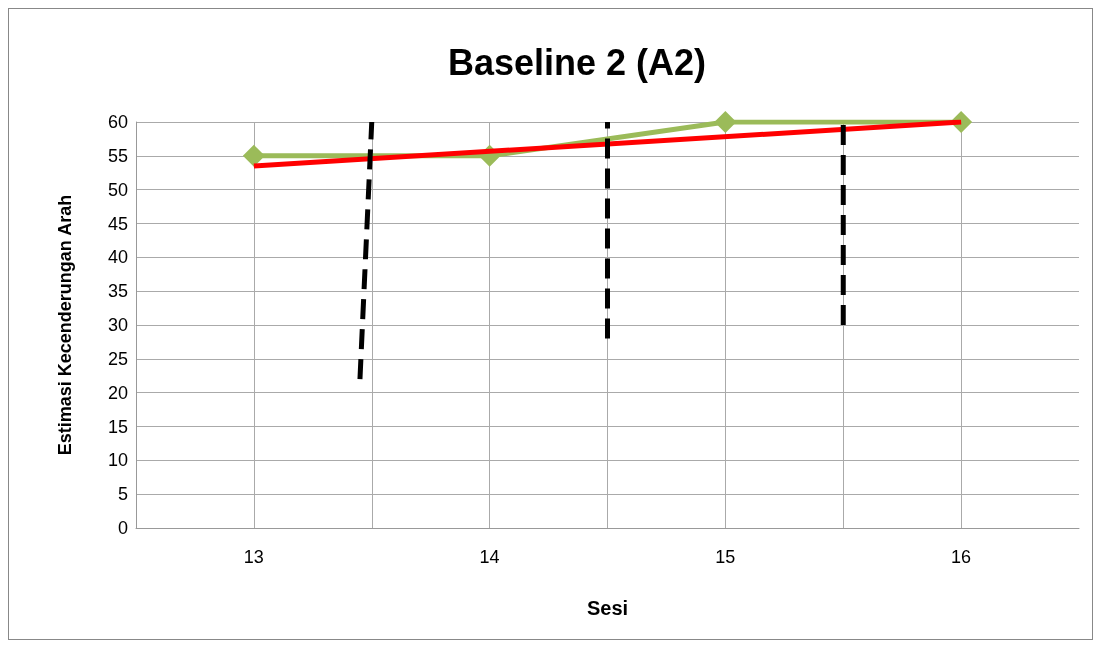  Describe the element at coordinates (117, 223) in the screenshot. I see `y-tick-label: 45` at that location.